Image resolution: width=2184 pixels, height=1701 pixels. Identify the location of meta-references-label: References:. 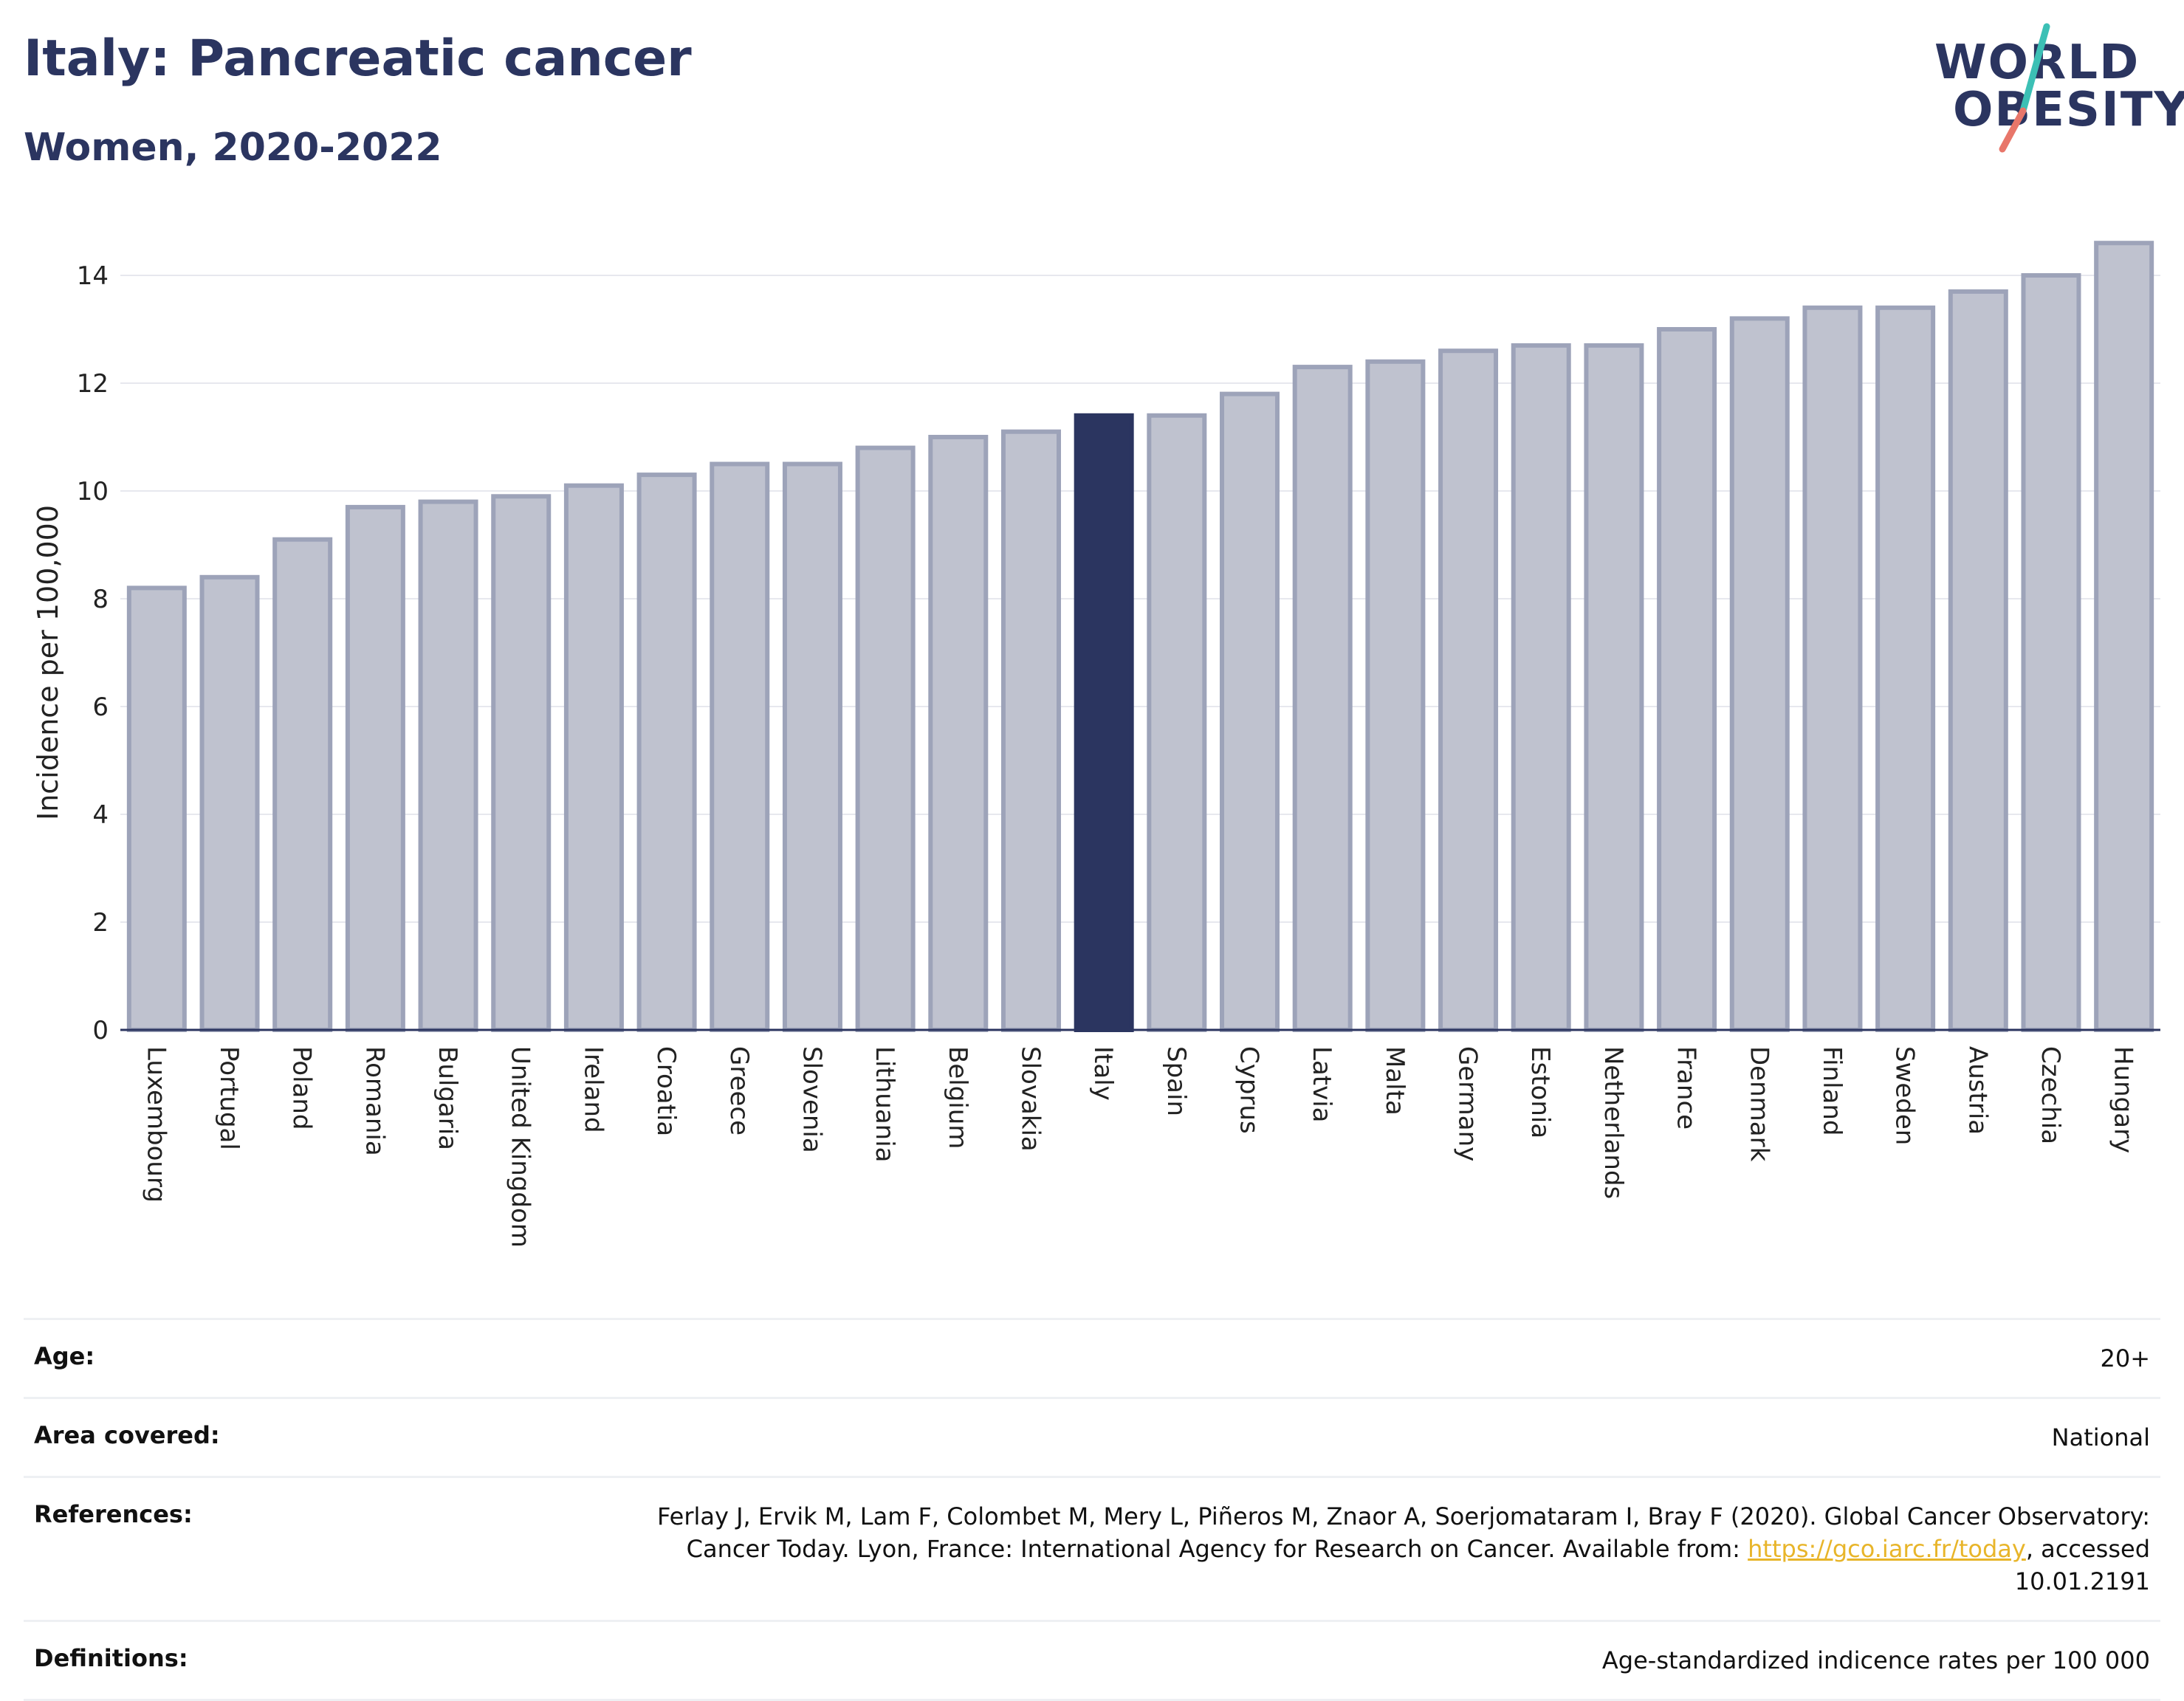
(114, 1514).